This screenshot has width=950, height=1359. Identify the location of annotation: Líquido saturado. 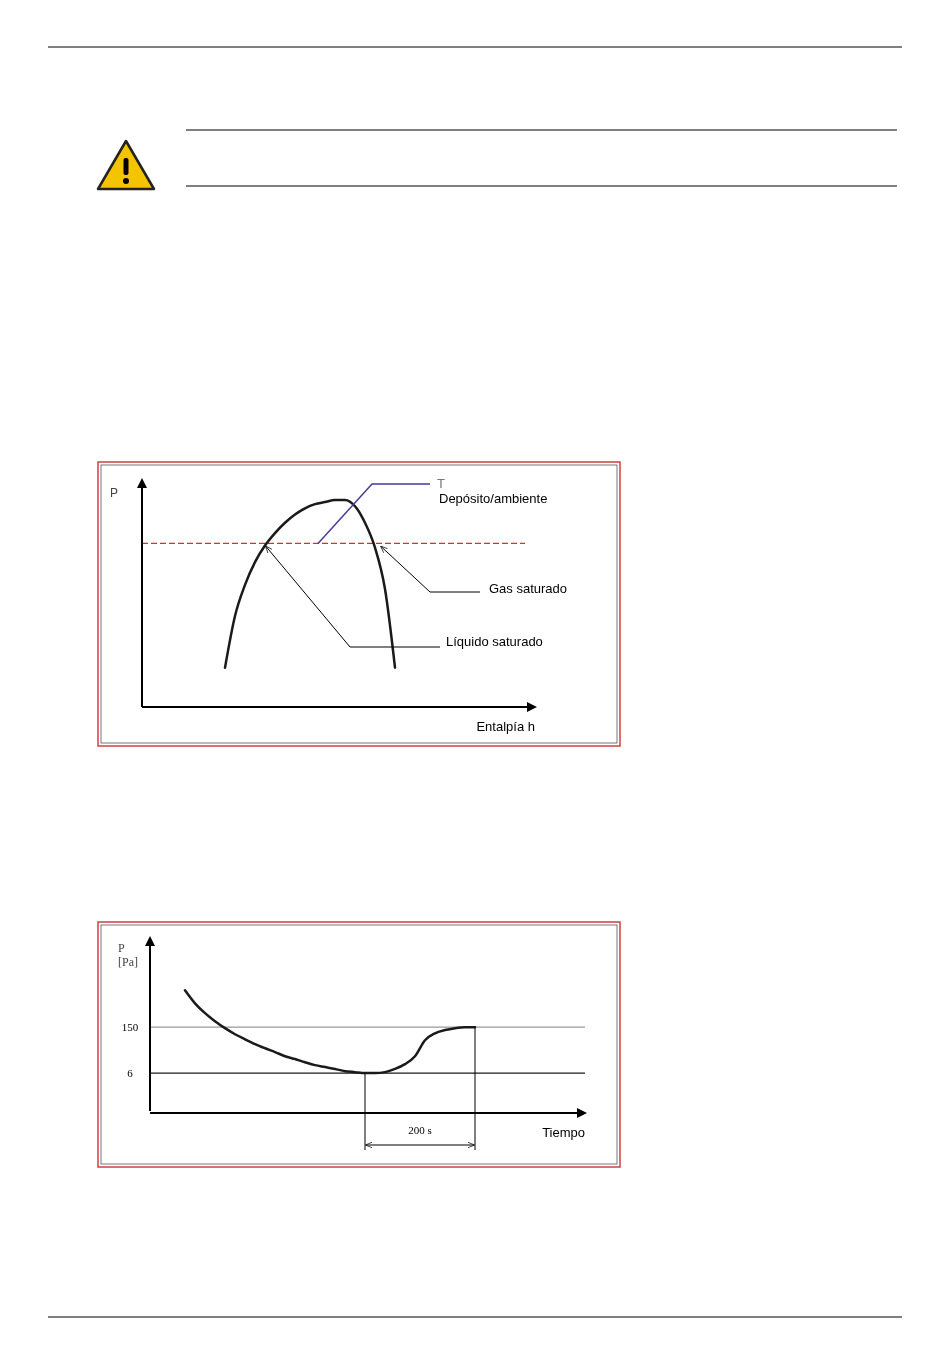
(494, 641).